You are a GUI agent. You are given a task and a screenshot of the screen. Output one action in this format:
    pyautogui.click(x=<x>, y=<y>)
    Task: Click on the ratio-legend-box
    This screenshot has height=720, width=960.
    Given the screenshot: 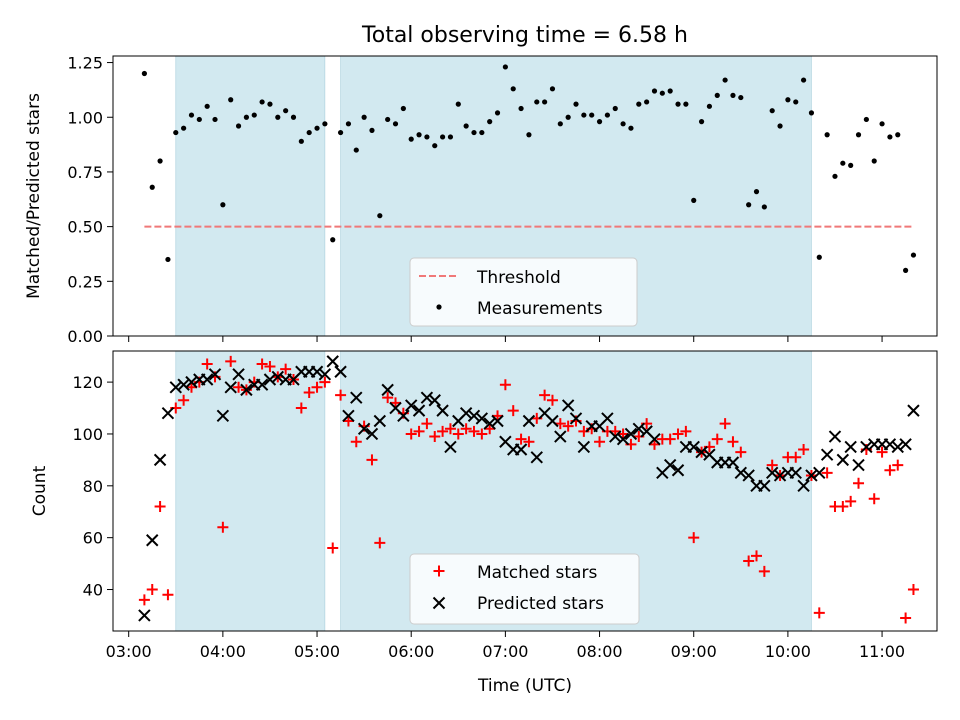 What is the action you would take?
    pyautogui.click(x=523, y=292)
    